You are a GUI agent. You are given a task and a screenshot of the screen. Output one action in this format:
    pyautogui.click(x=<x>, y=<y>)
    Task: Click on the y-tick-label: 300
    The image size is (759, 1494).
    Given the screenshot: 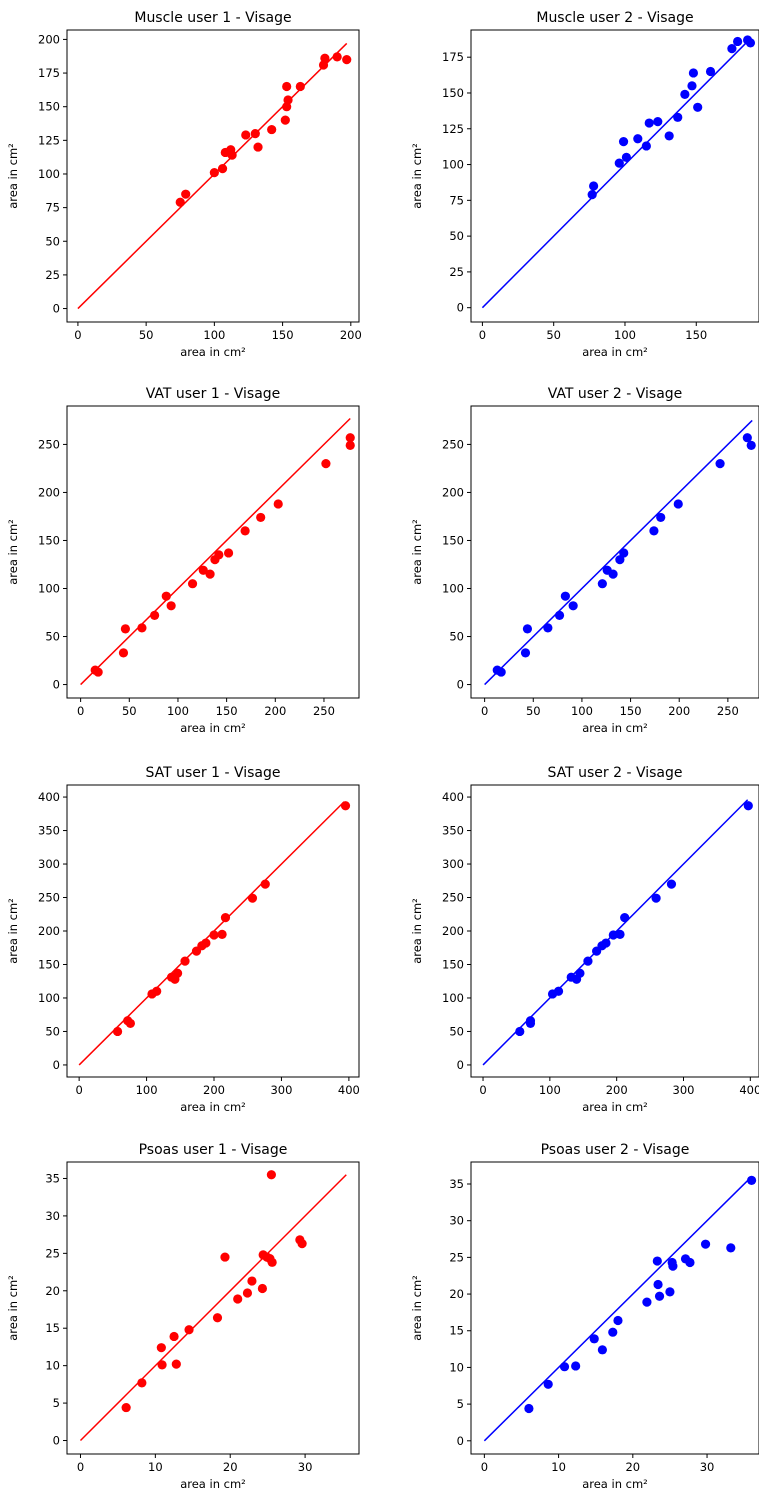 What is the action you would take?
    pyautogui.click(x=49, y=864)
    